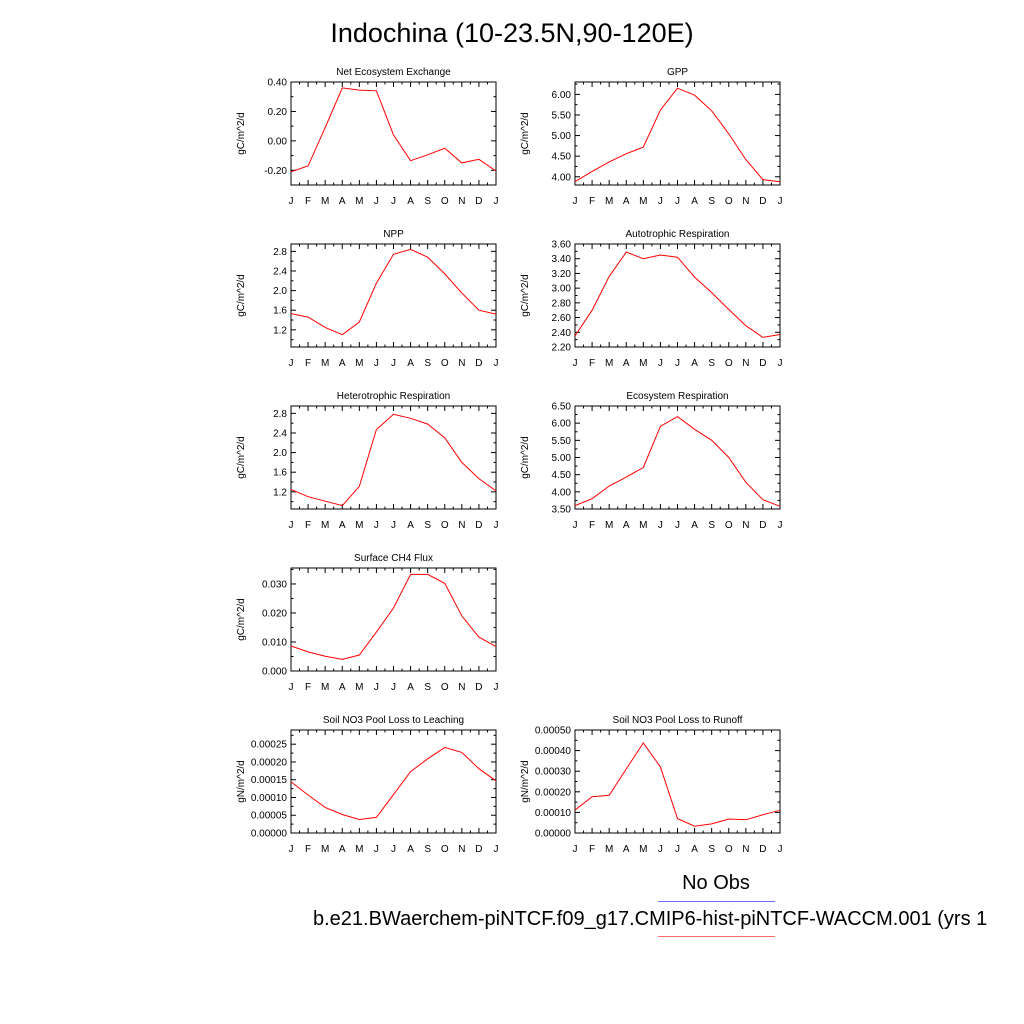 This screenshot has width=1024, height=1024. I want to click on y-tick-label: 0.00010, so click(269, 798).